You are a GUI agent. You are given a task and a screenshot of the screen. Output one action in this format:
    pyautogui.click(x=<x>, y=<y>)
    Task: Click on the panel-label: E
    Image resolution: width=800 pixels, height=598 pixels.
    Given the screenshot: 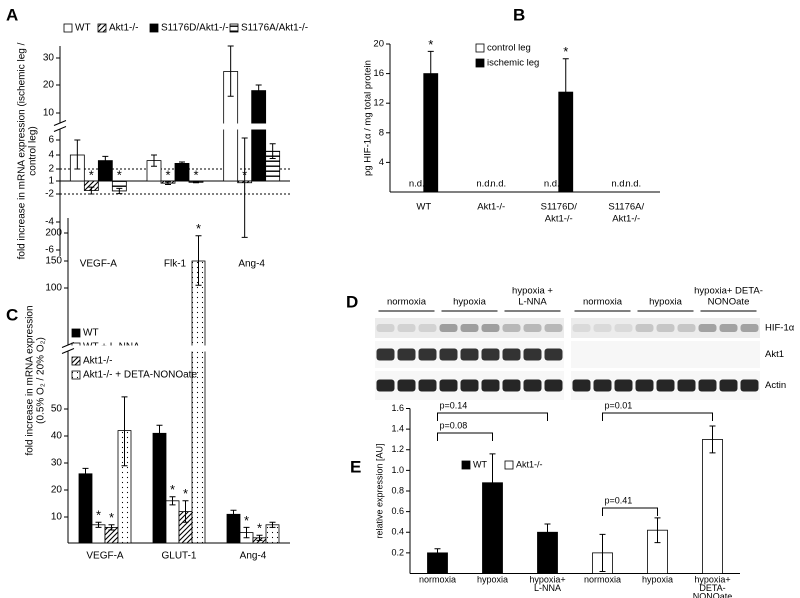 What is the action you would take?
    pyautogui.click(x=355, y=466)
    